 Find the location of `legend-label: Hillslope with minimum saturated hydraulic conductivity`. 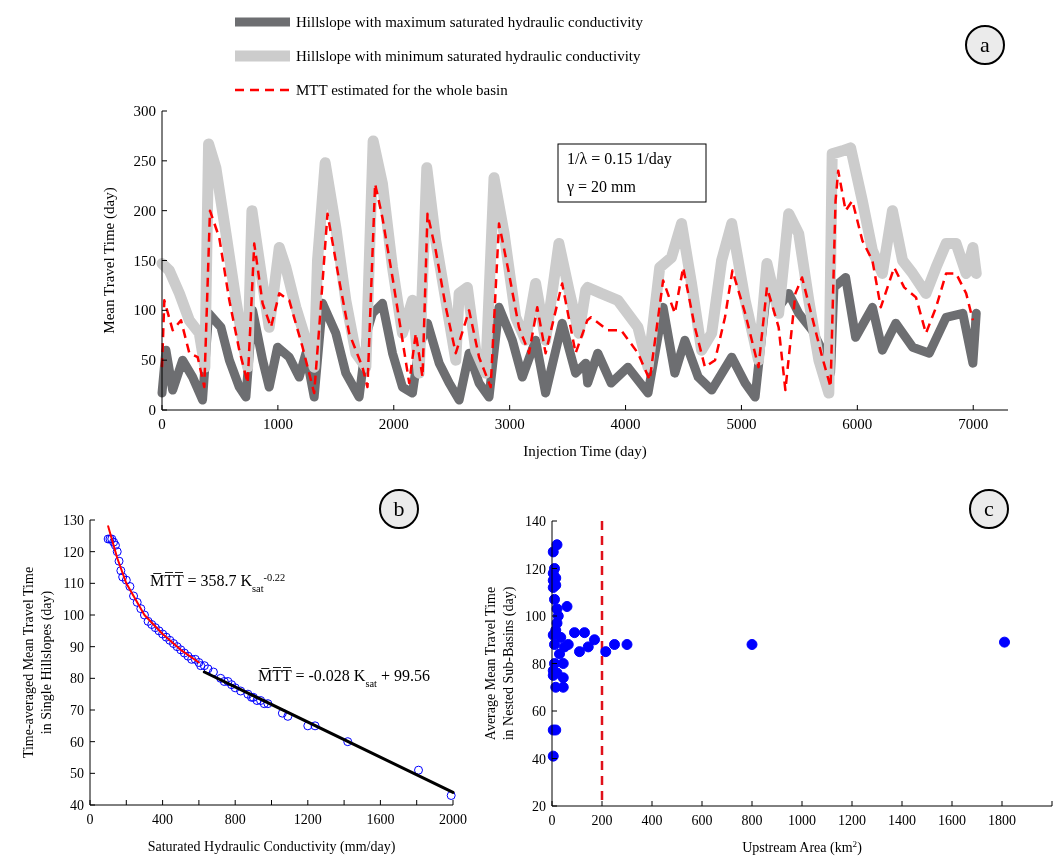

legend-label: Hillslope with minimum saturated hydraulic conductivity is located at coordinates (469, 56).